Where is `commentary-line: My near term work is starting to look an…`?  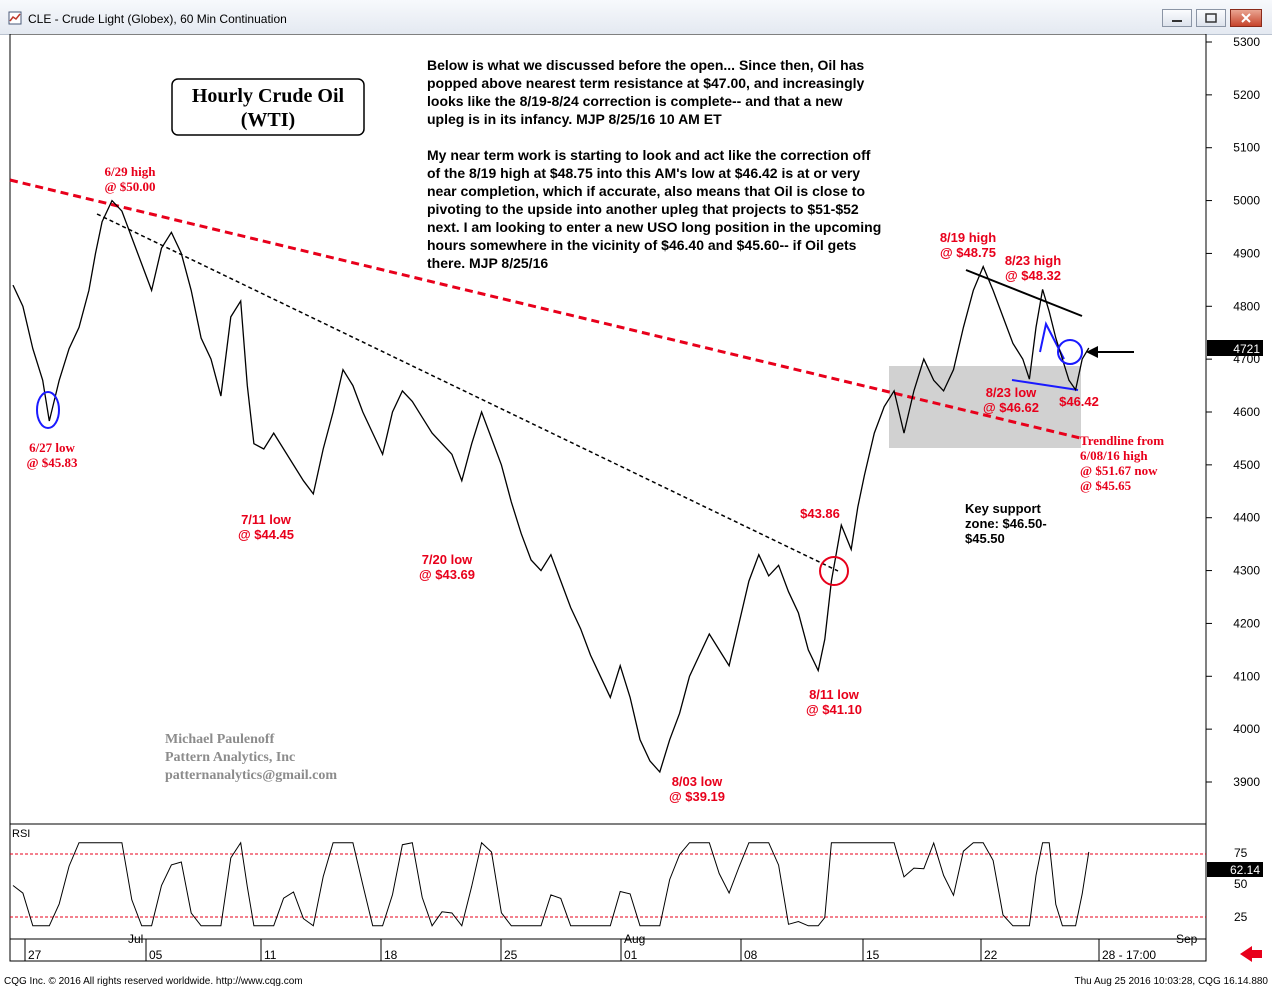 commentary-line: My near term work is starting to look an… is located at coordinates (649, 155).